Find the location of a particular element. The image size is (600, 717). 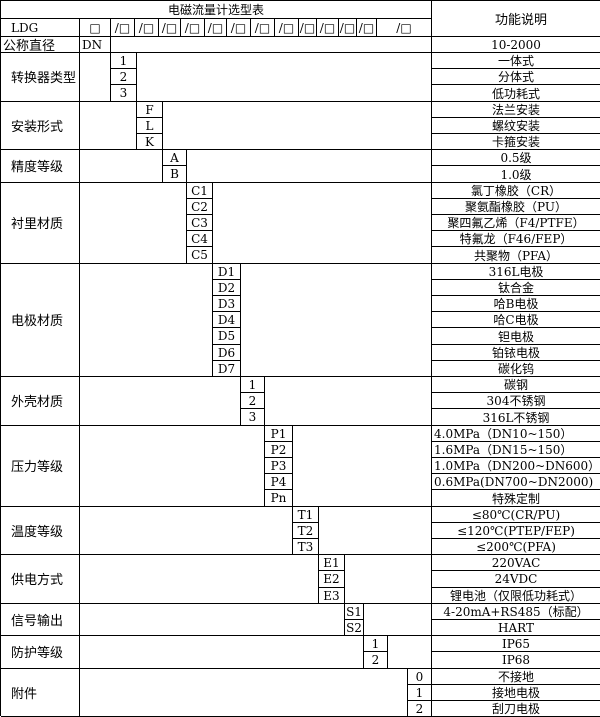

group-label: 安装形式 is located at coordinates (40, 126).